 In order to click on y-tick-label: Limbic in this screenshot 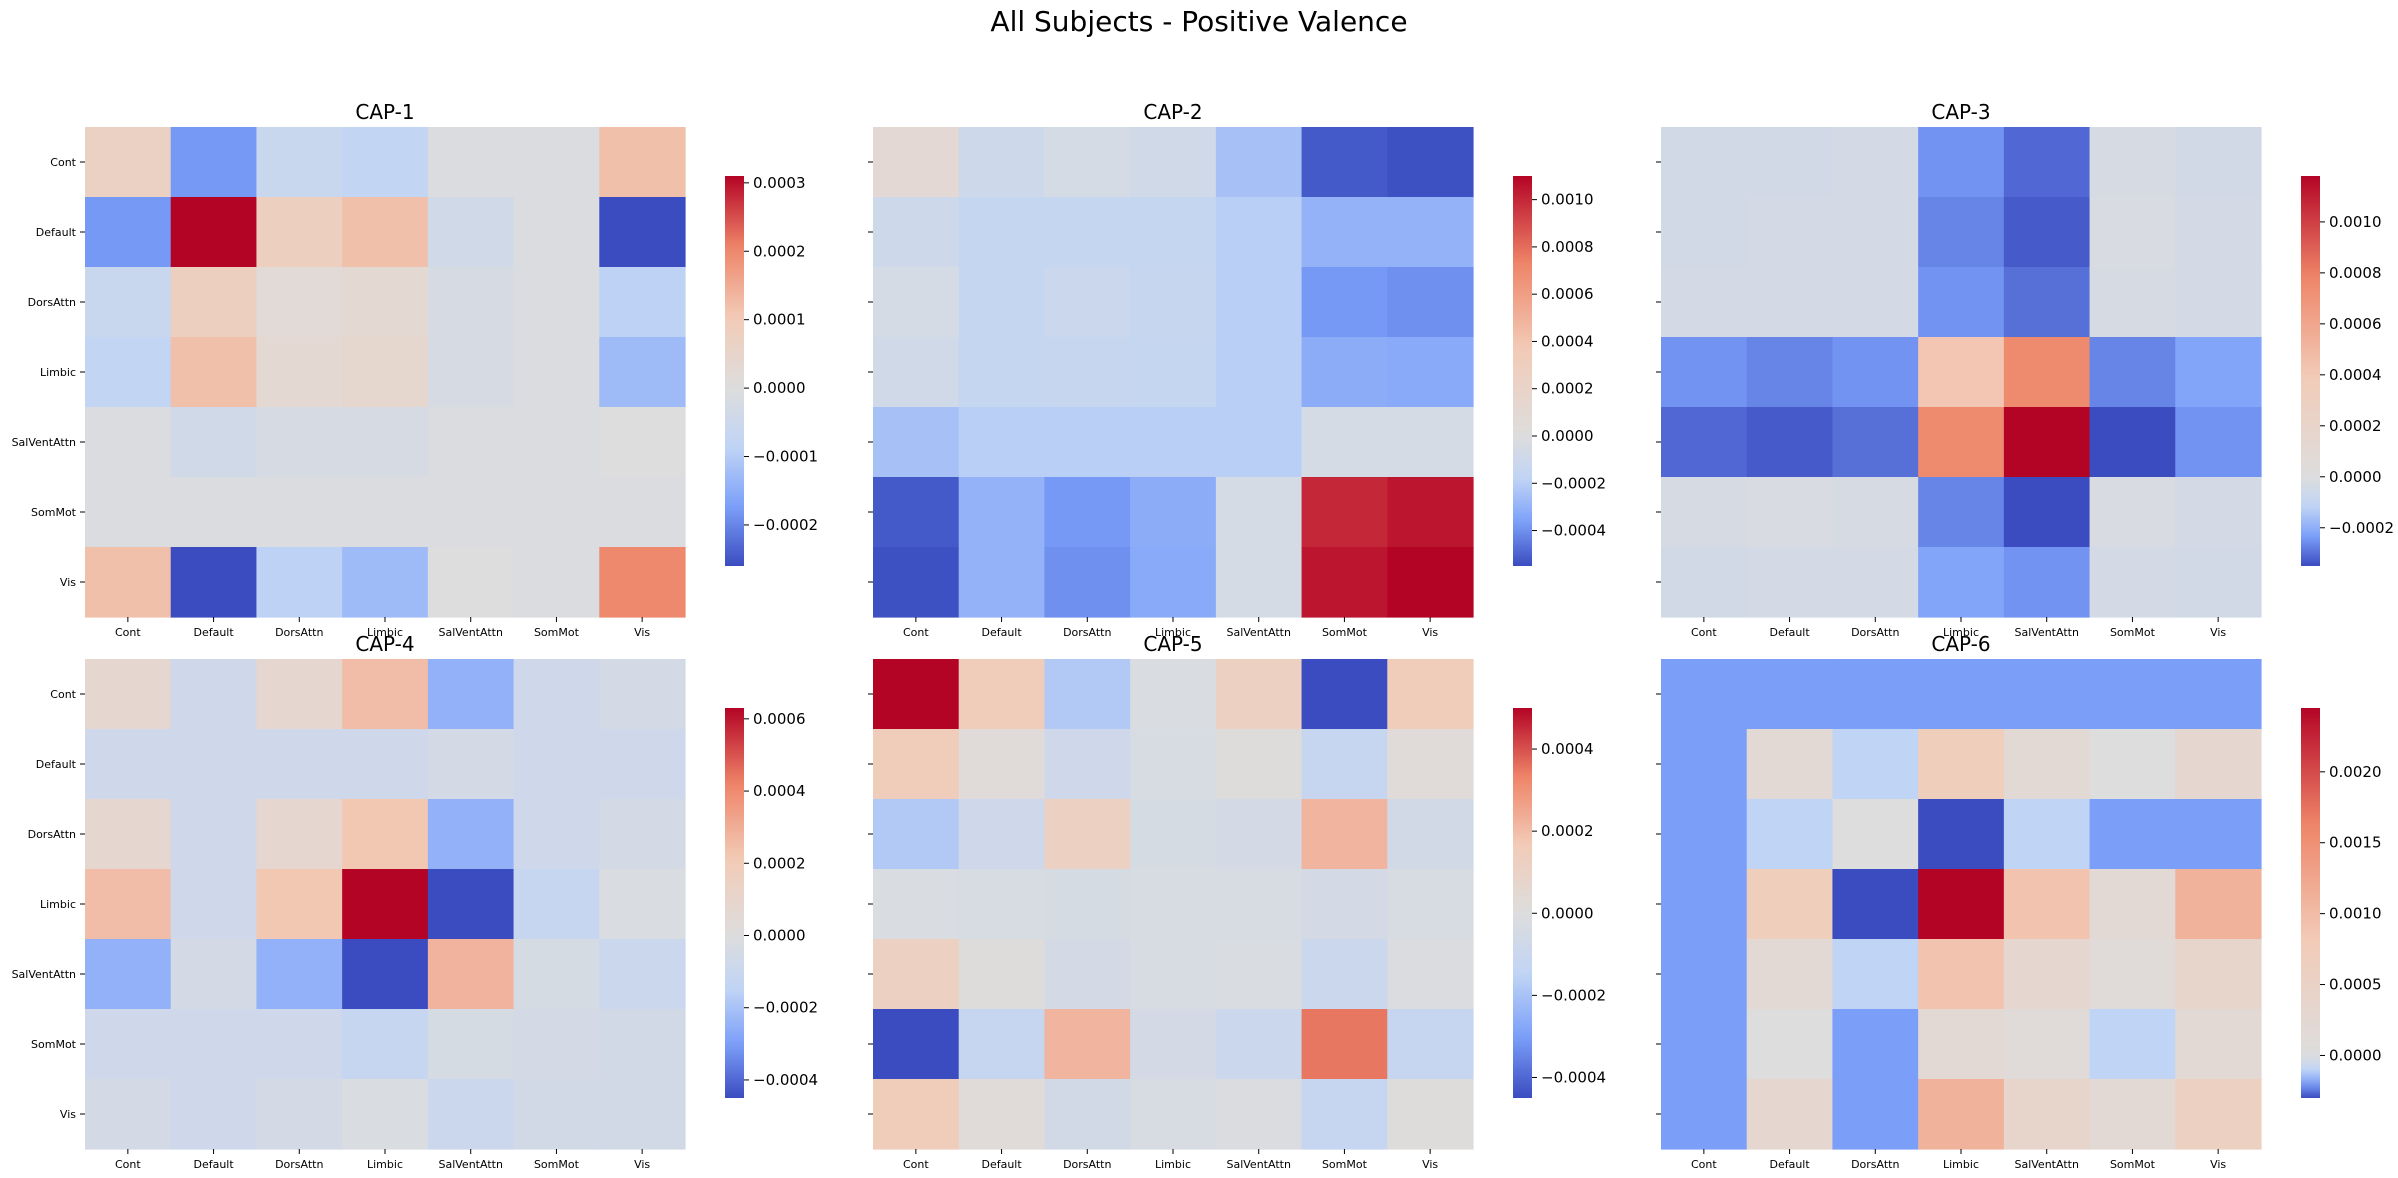, I will do `click(58, 372)`.